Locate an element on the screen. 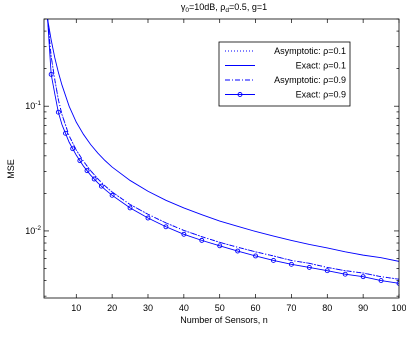 This screenshot has width=406, height=339. legend-label: Asymptotic: ρ=0.9 is located at coordinates (310, 80).